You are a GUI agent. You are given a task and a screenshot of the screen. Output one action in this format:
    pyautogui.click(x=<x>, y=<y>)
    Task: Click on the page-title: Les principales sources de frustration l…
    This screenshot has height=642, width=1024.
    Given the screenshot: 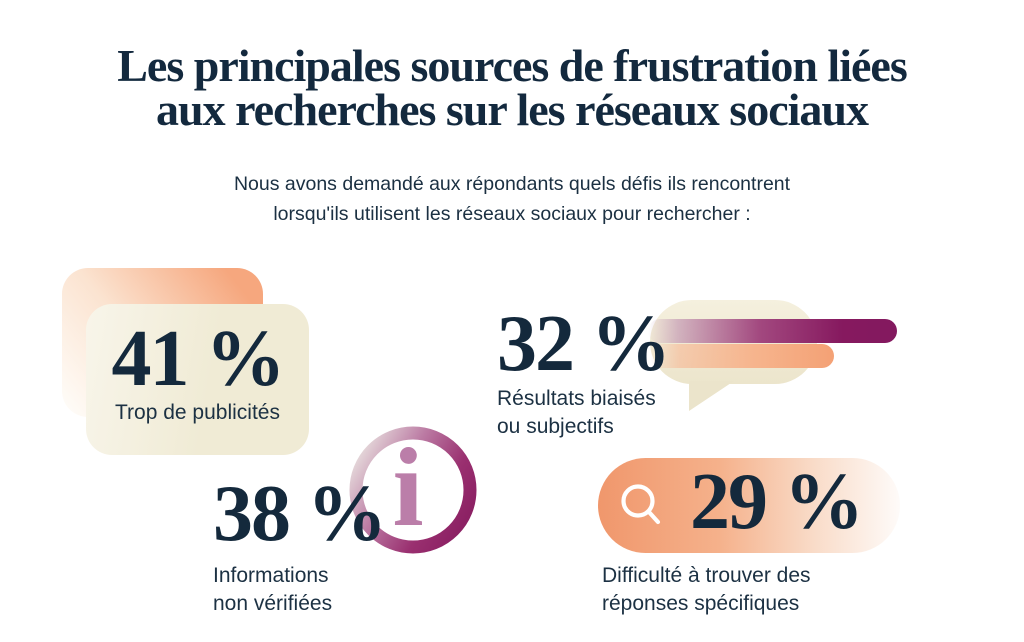 What is the action you would take?
    pyautogui.click(x=512, y=87)
    